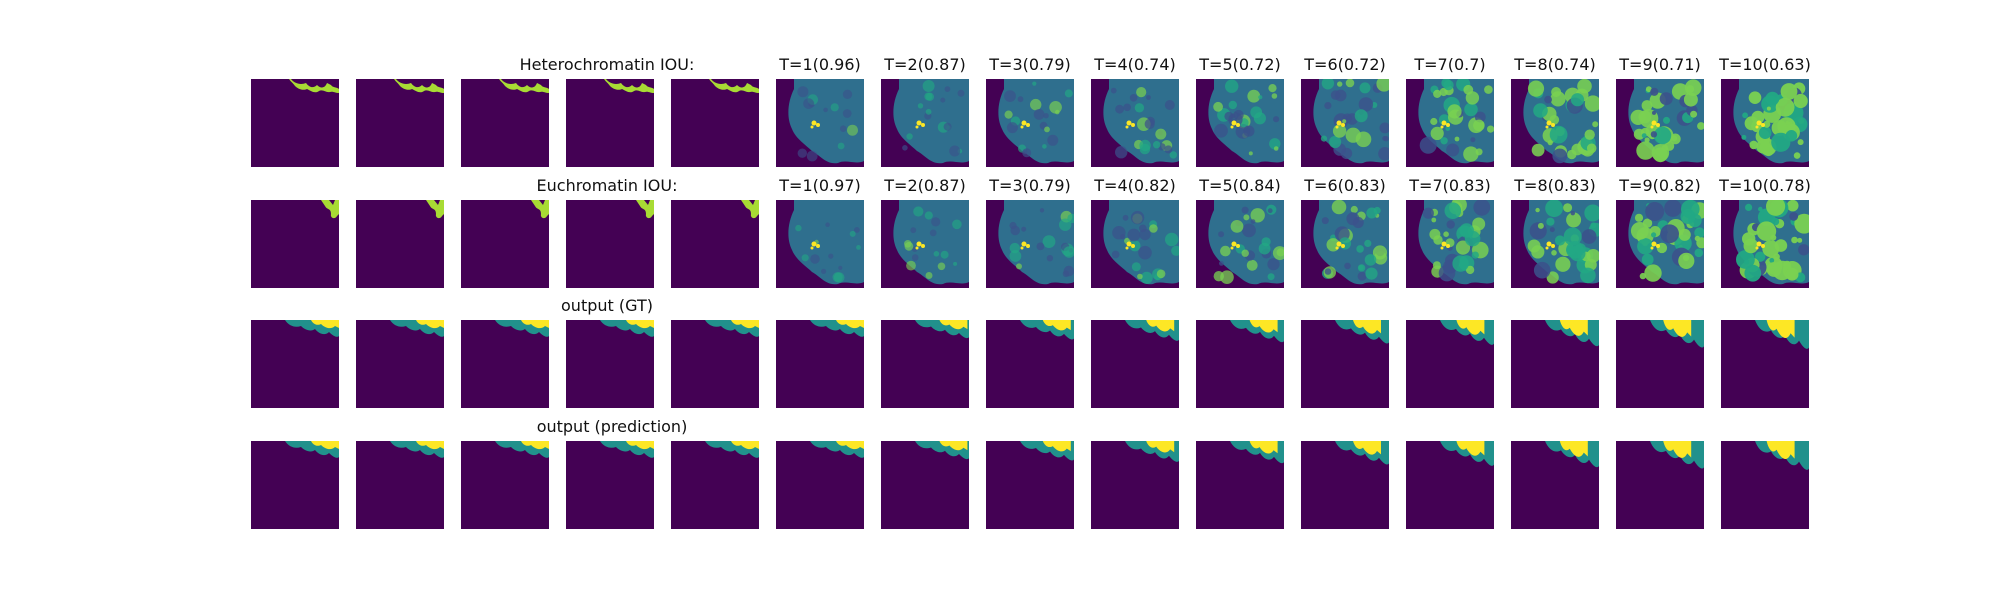 Image resolution: width=2000 pixels, height=600 pixels. What do you see at coordinates (314, 86) in the screenshot?
I see `mask-region` at bounding box center [314, 86].